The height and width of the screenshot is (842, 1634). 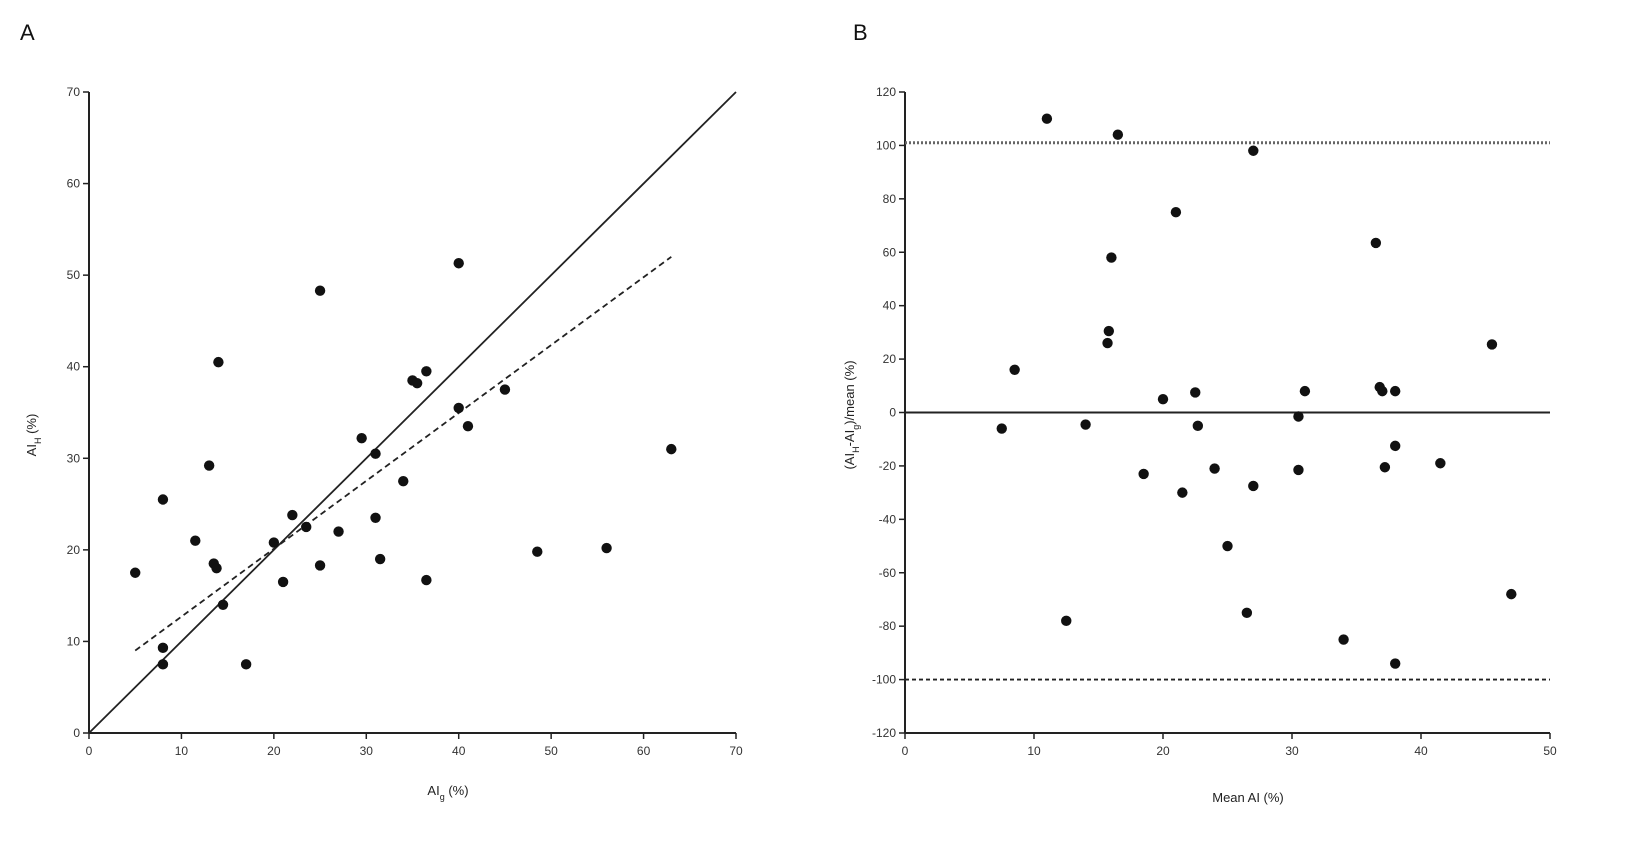 I want to click on panel-a-x-tick-label: 70, so click(x=736, y=751).